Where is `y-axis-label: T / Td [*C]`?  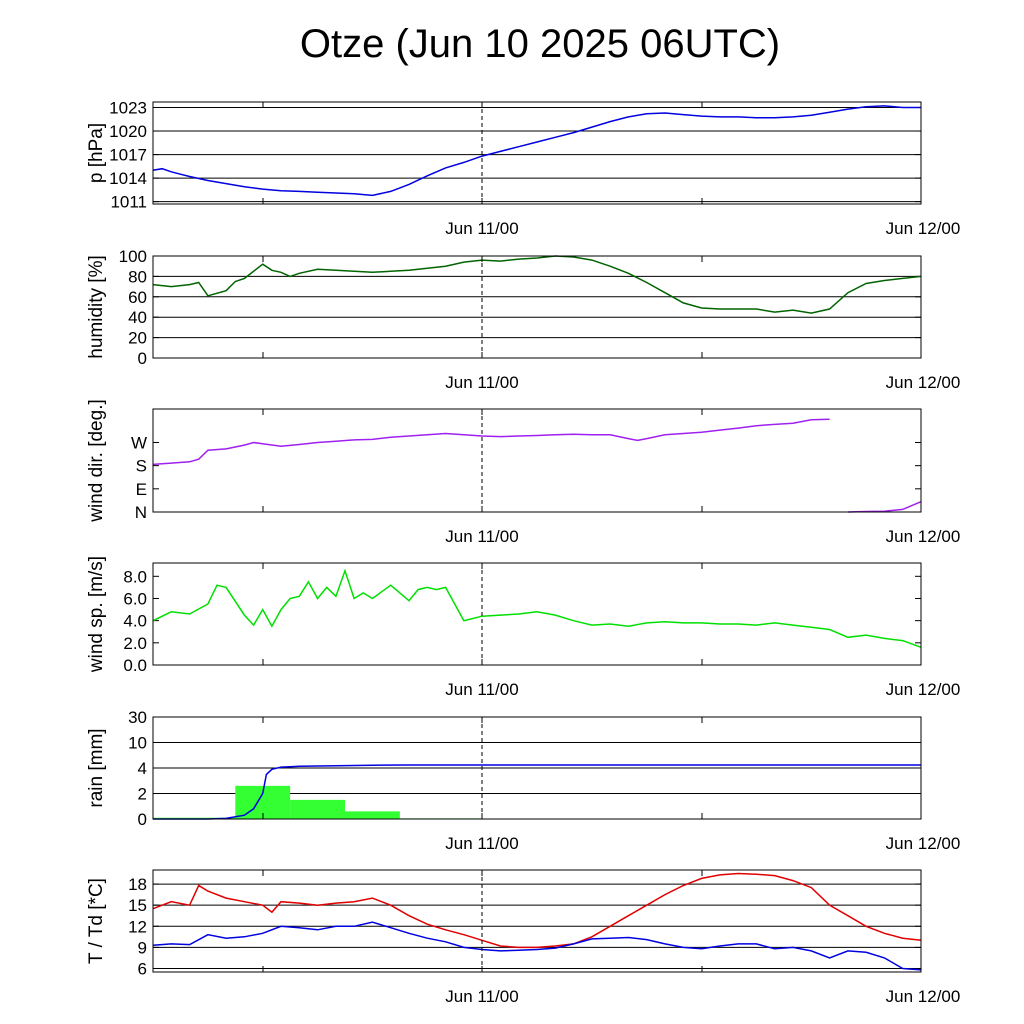
y-axis-label: T / Td [*C] is located at coordinates (96, 921).